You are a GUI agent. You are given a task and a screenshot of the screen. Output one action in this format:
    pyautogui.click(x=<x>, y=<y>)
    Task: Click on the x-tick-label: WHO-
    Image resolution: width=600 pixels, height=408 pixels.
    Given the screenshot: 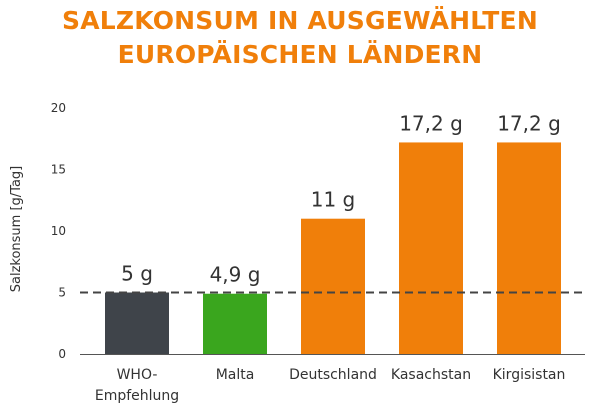 What is the action you would take?
    pyautogui.click(x=137, y=375)
    